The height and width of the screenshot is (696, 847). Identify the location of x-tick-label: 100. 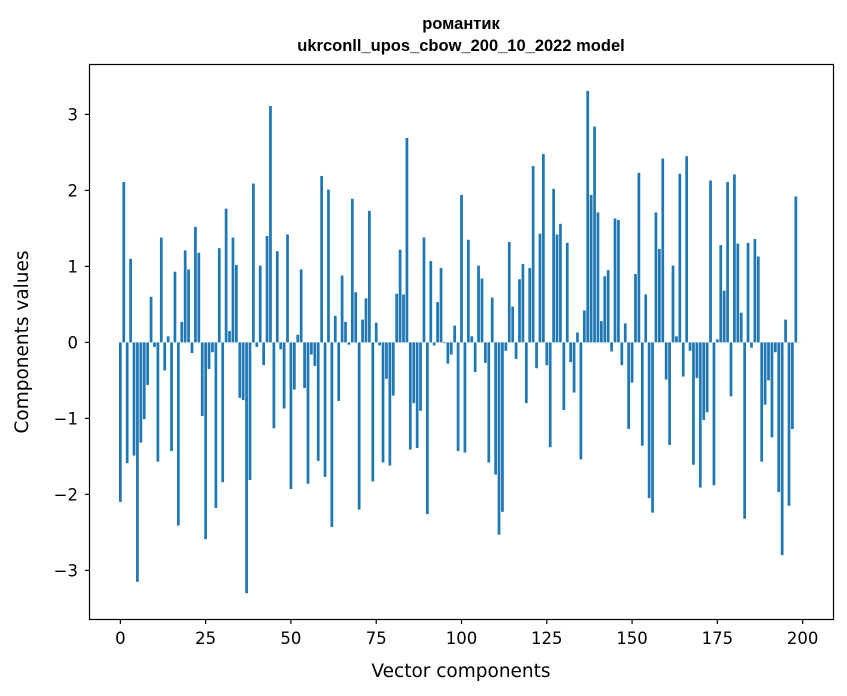
(462, 638).